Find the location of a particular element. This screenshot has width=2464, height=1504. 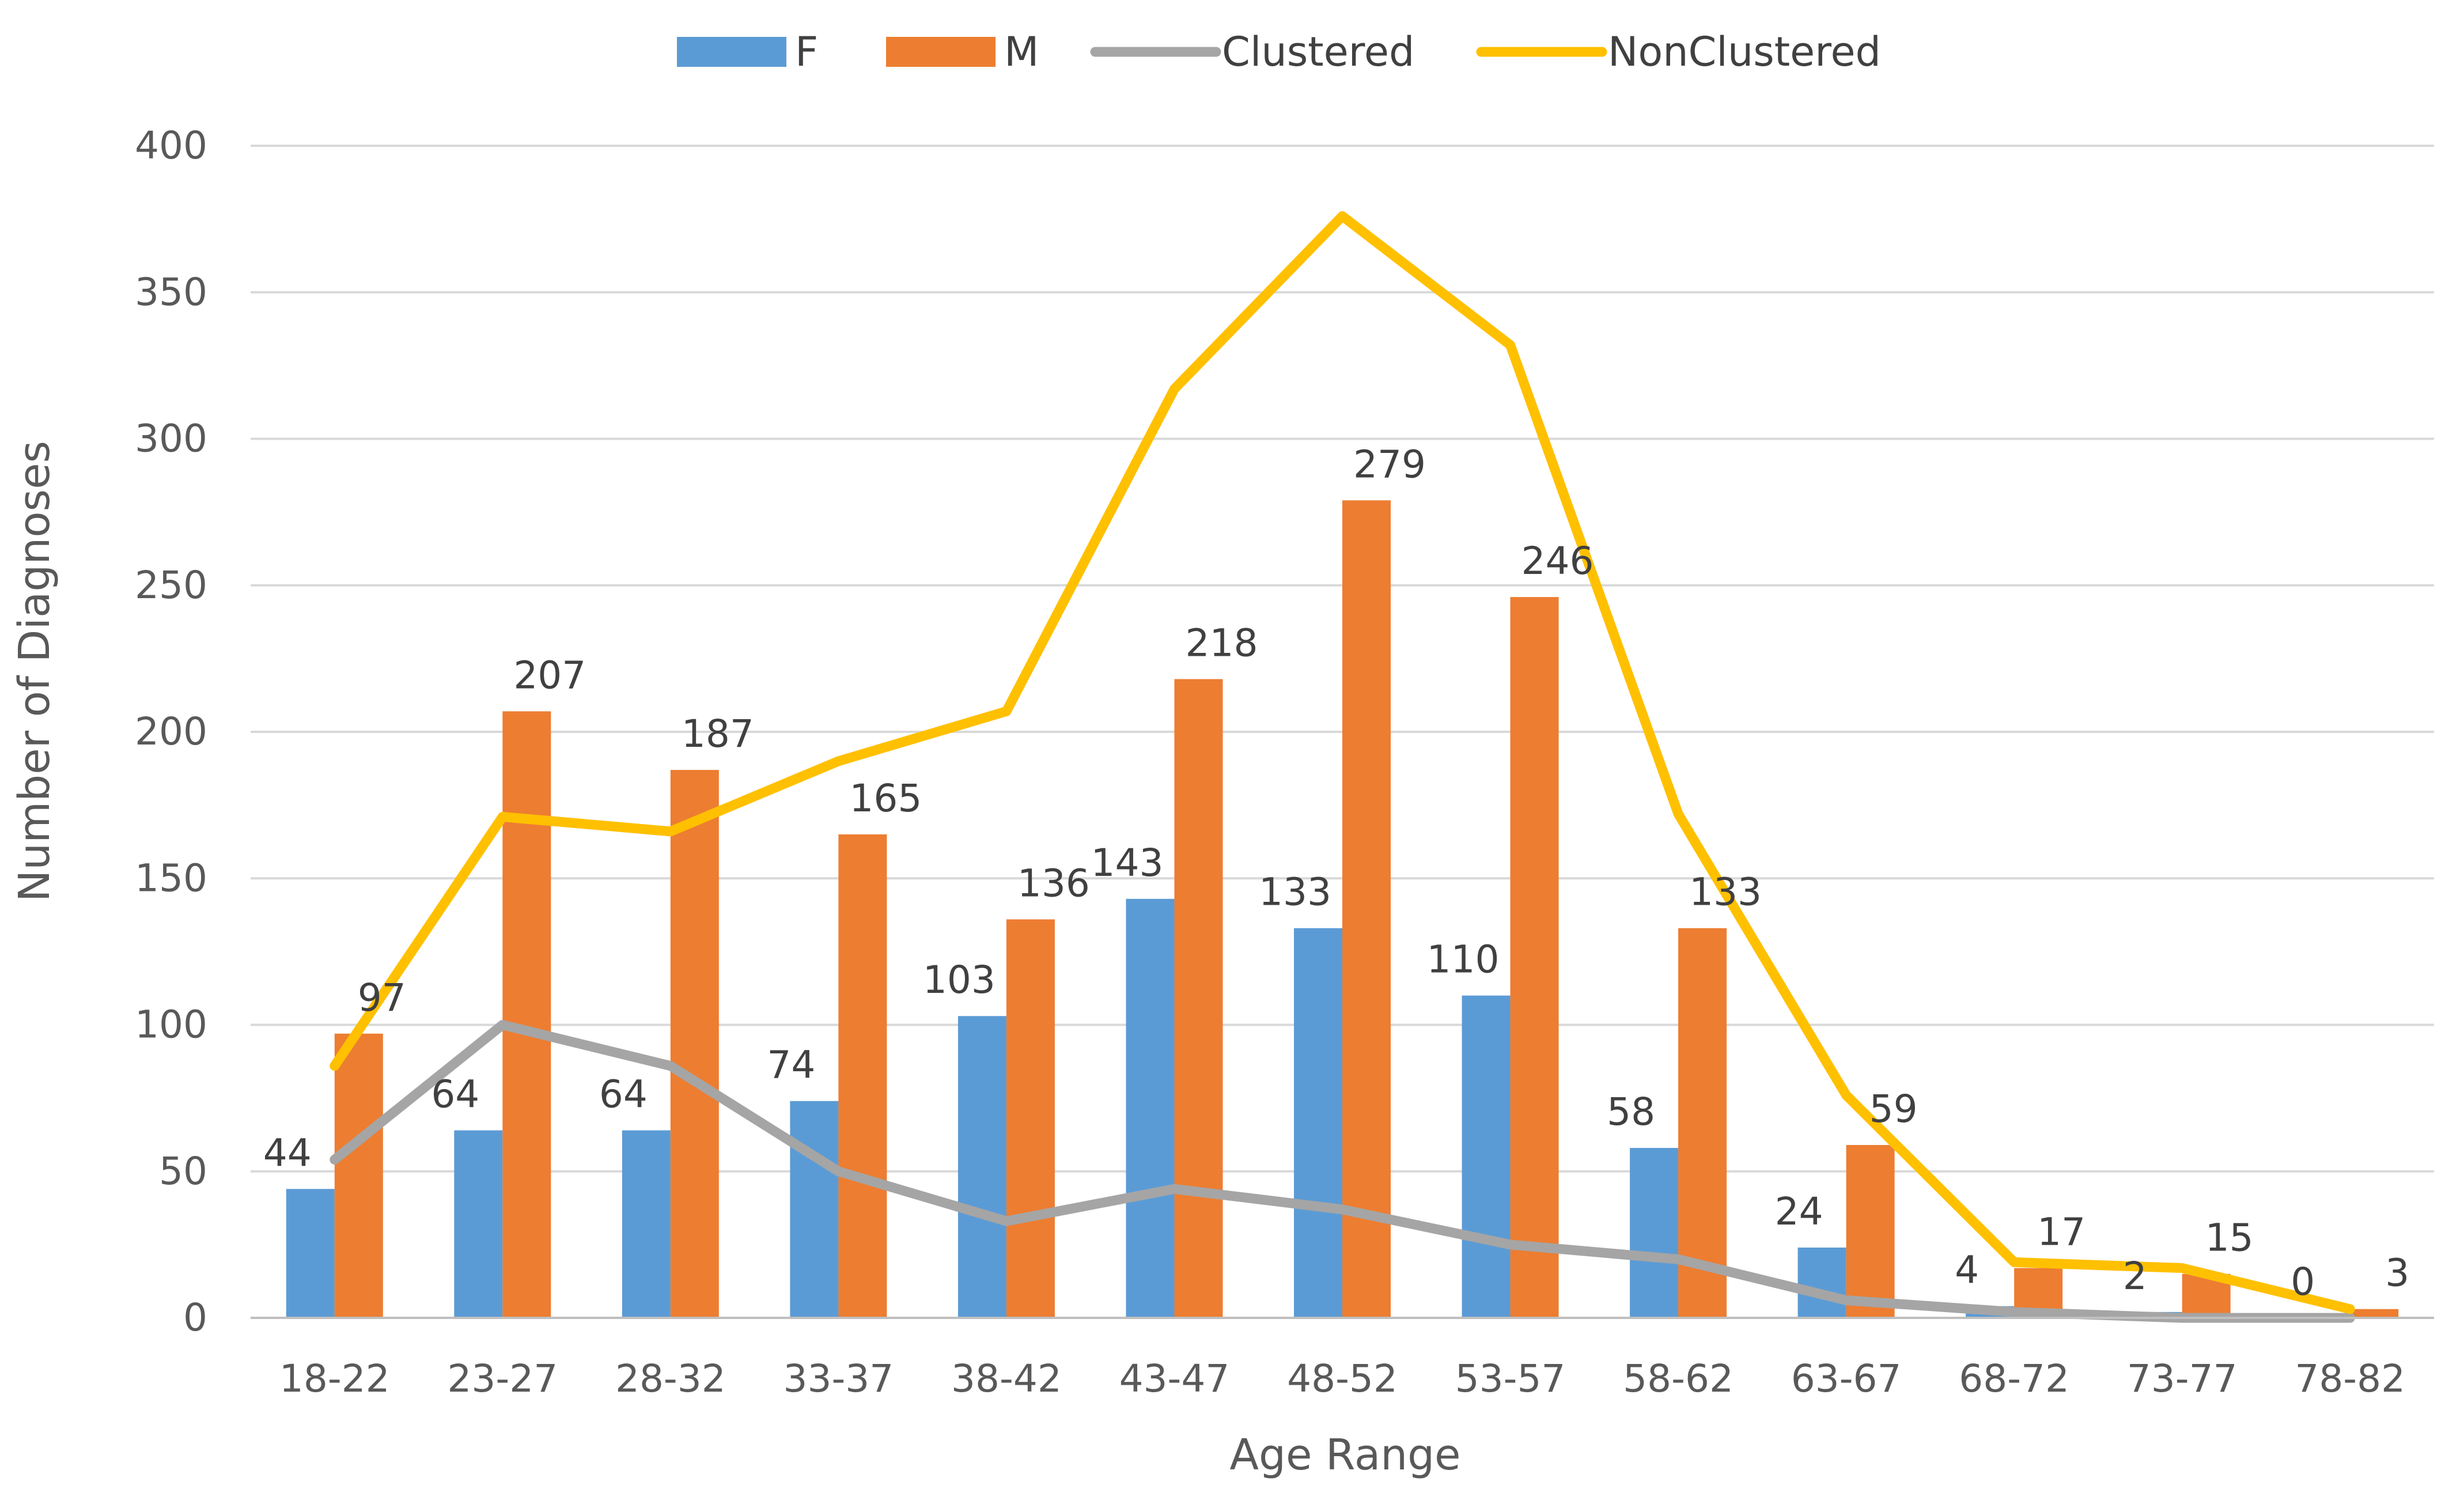

x-axis-title: Age Range is located at coordinates (1344, 1455).